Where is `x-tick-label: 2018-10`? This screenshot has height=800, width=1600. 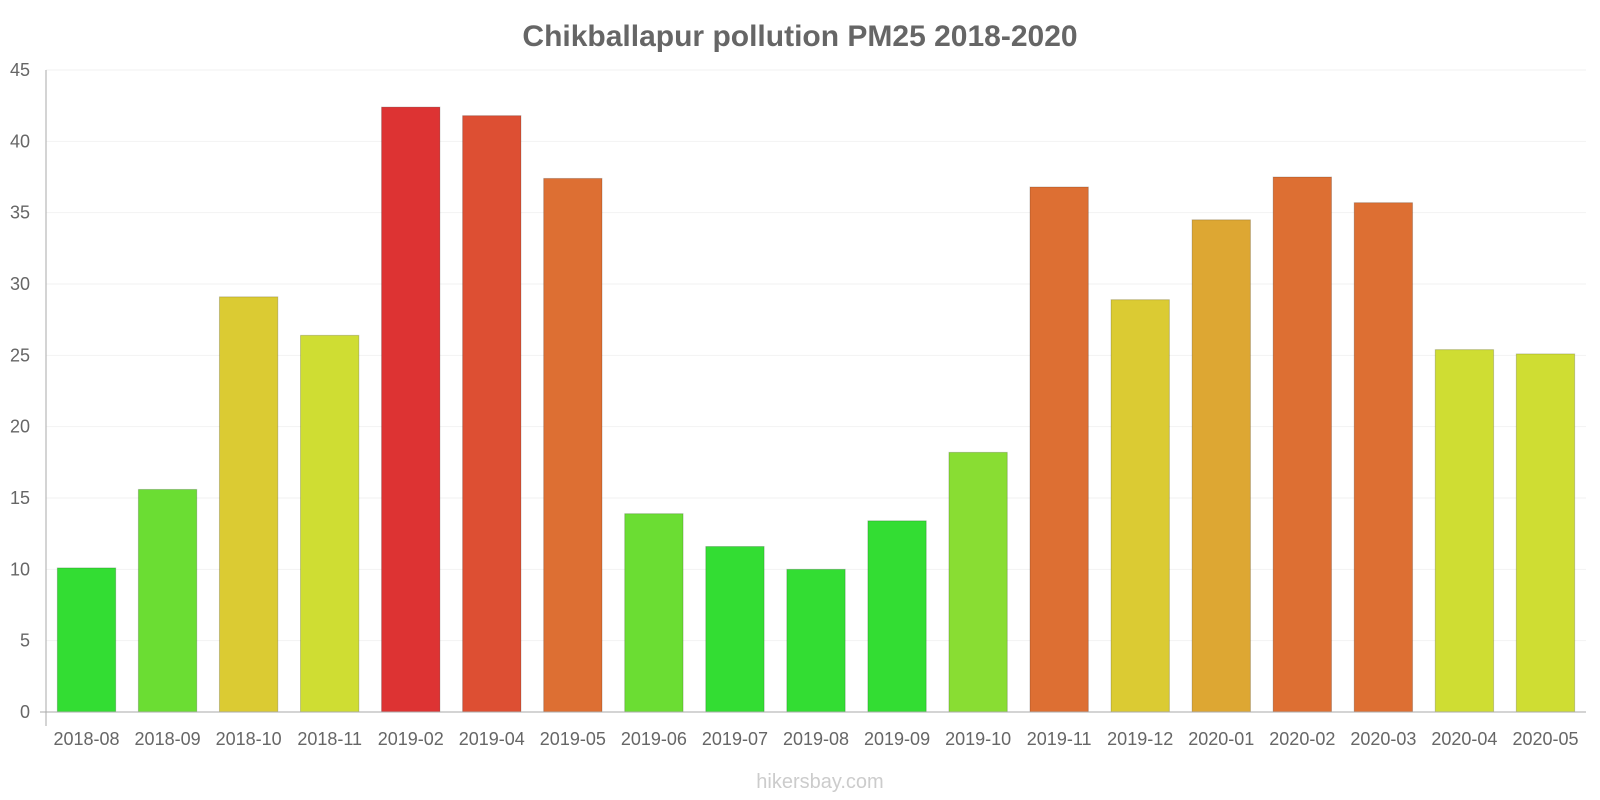 x-tick-label: 2018-10 is located at coordinates (249, 739).